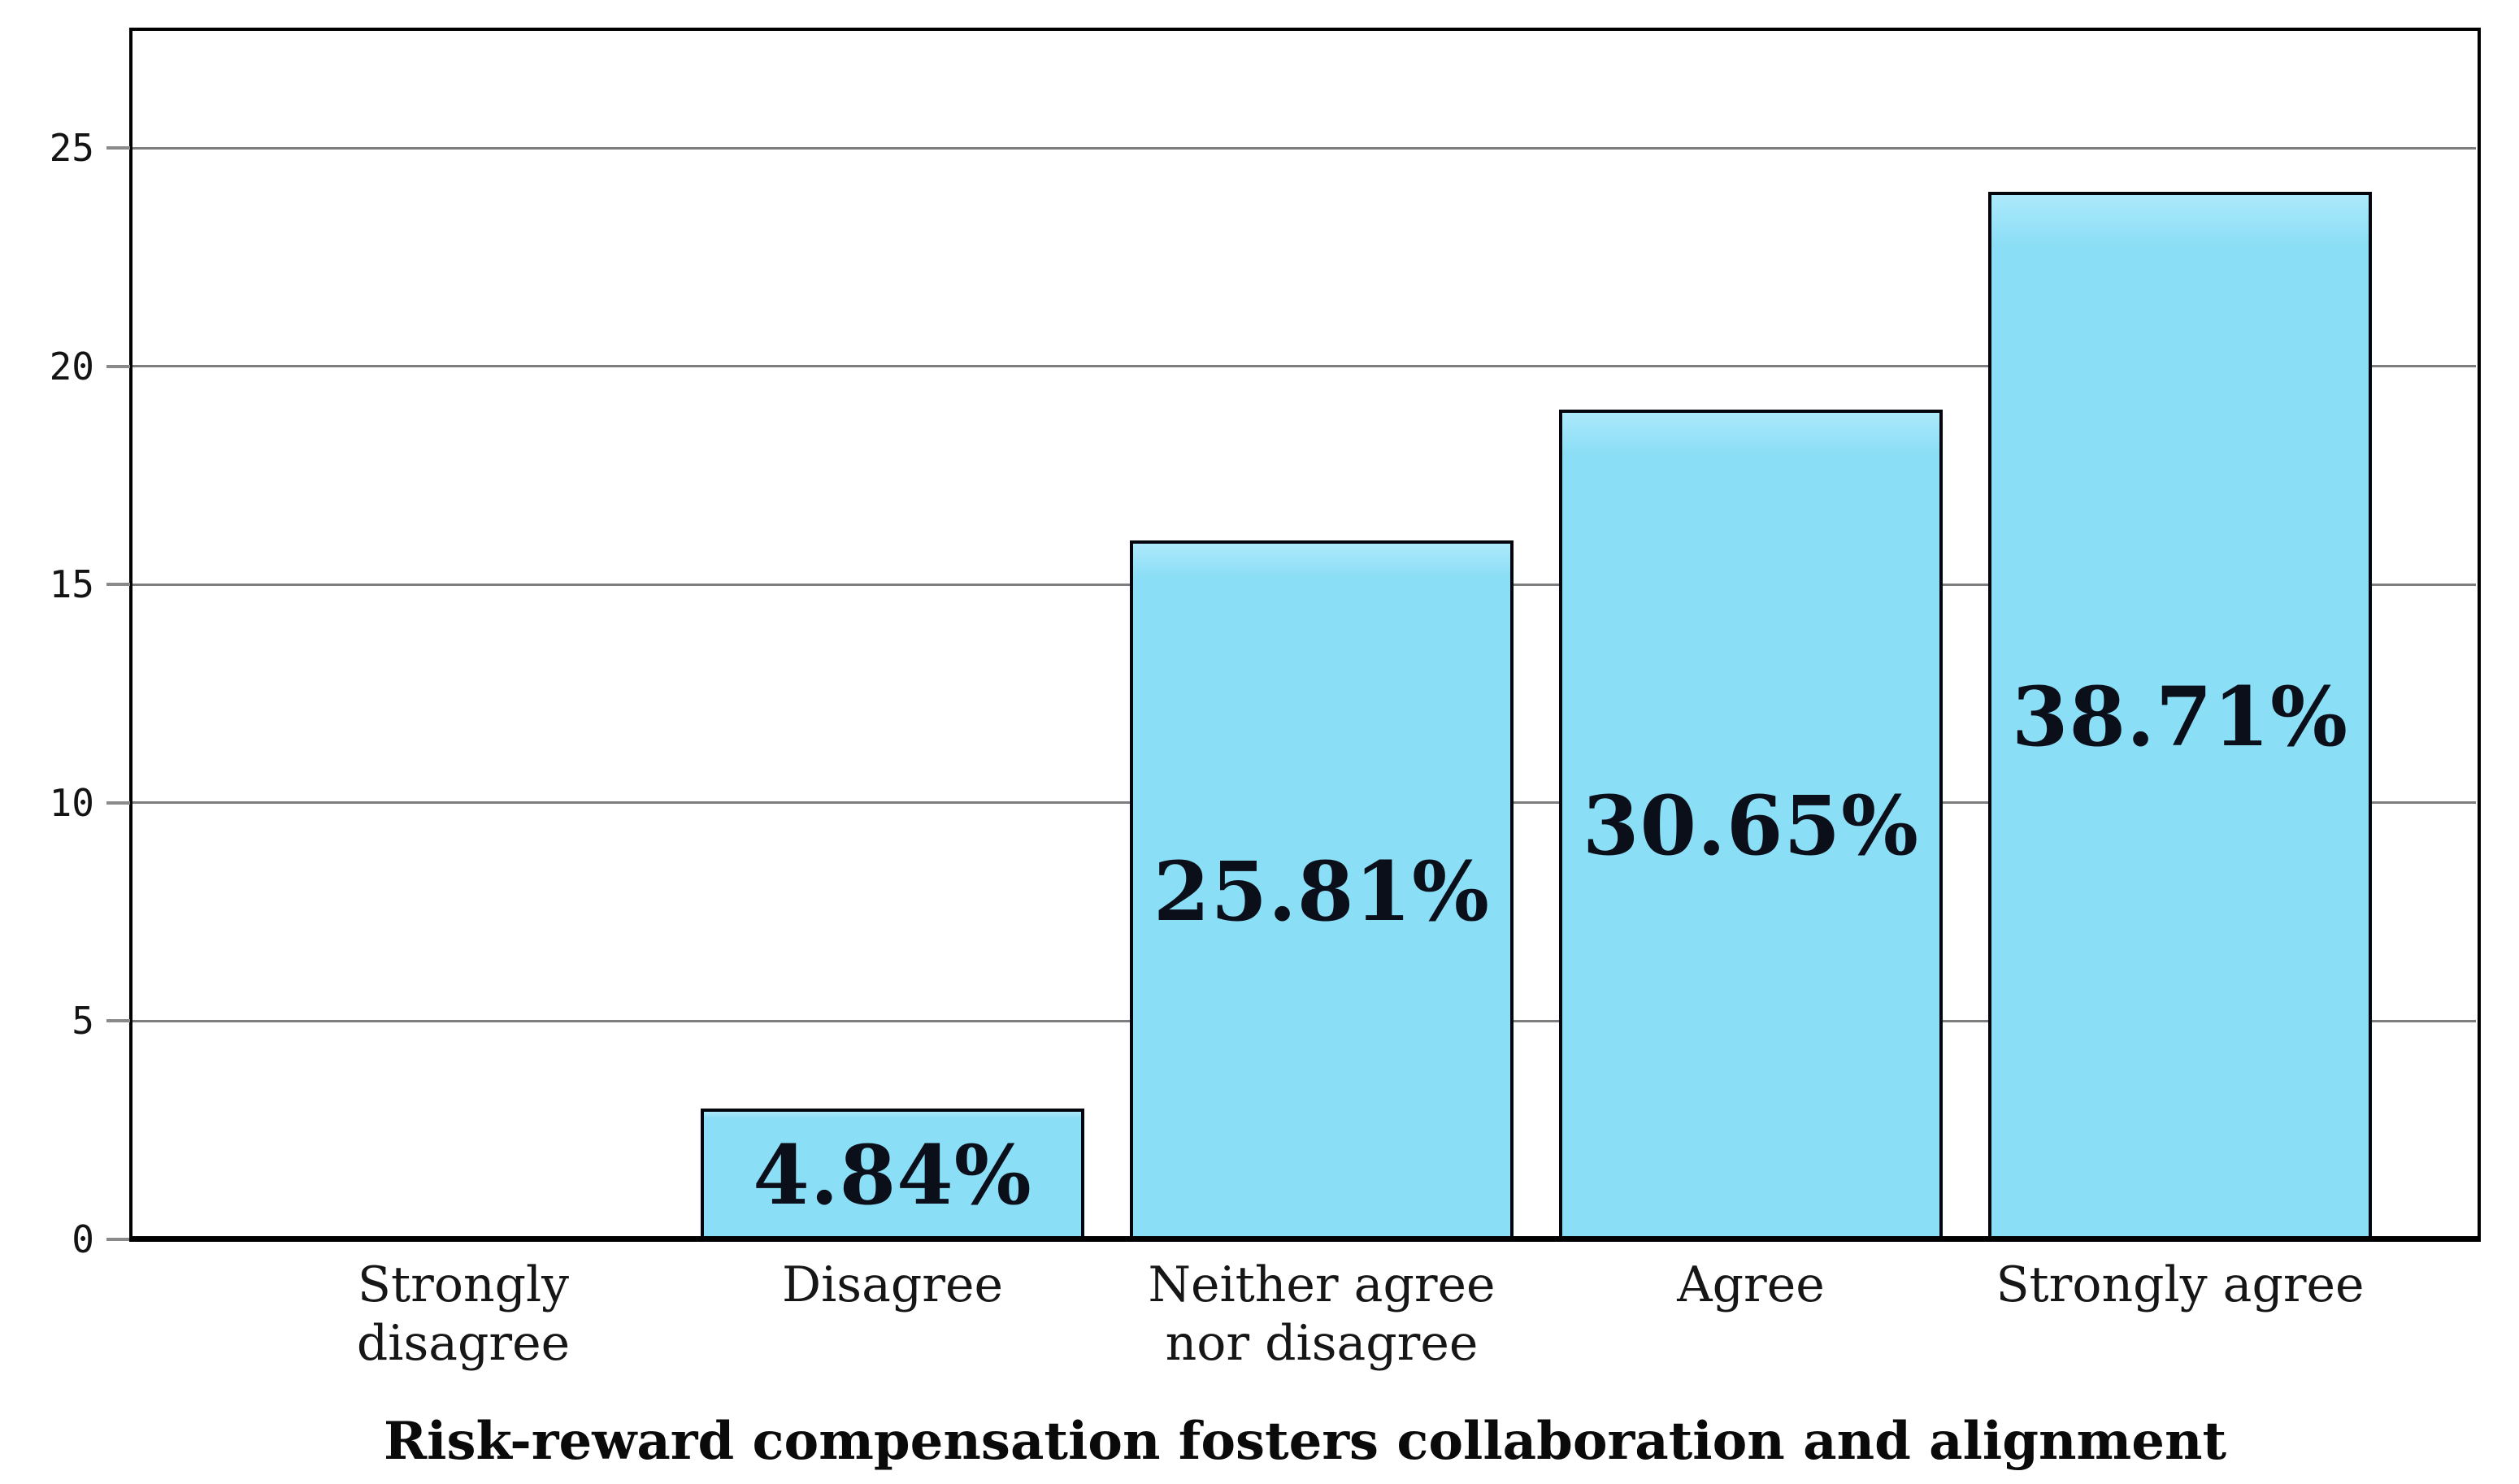 This screenshot has width=2519, height=1484. Describe the element at coordinates (71, 584) in the screenshot. I see `y-tick-label: 15` at that location.